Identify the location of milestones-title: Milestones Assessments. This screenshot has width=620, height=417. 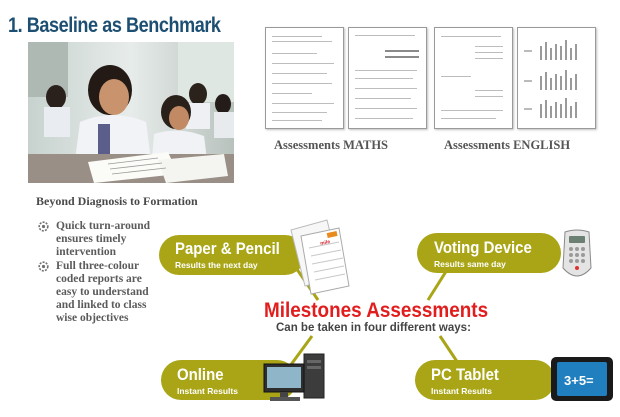
(376, 310).